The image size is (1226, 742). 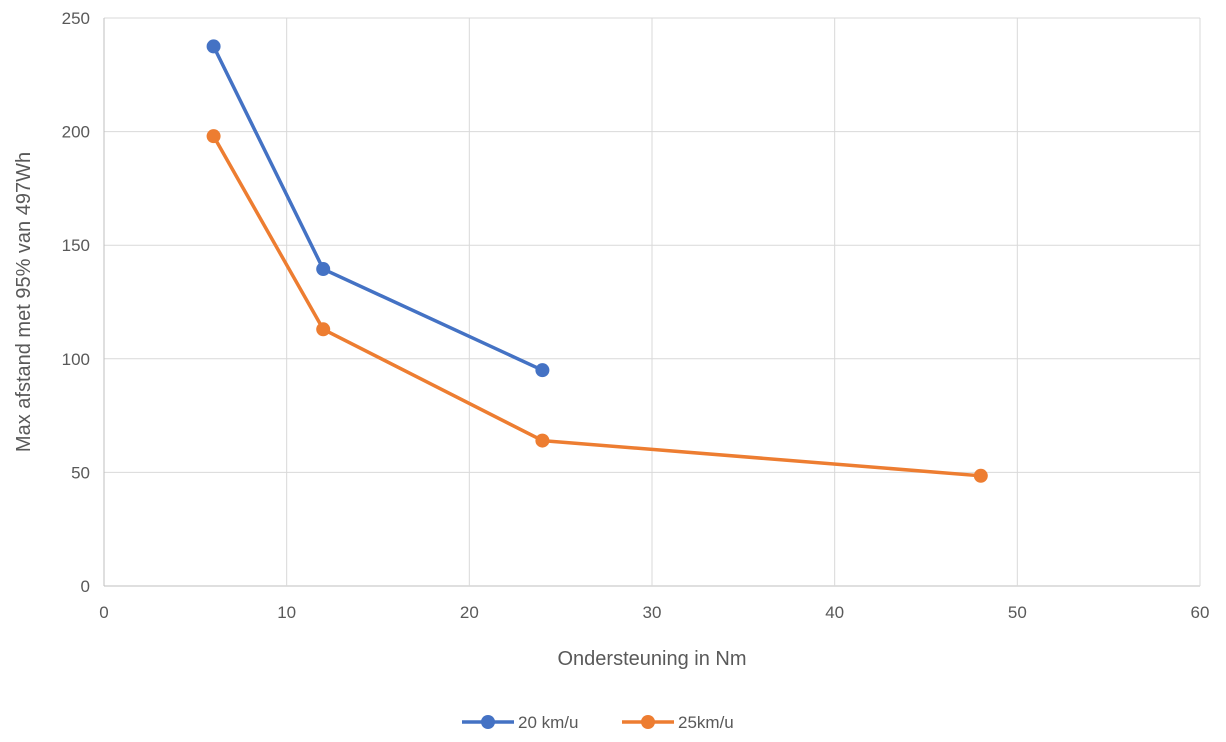 I want to click on legend: 20 km/u 25km/u, so click(x=598, y=722).